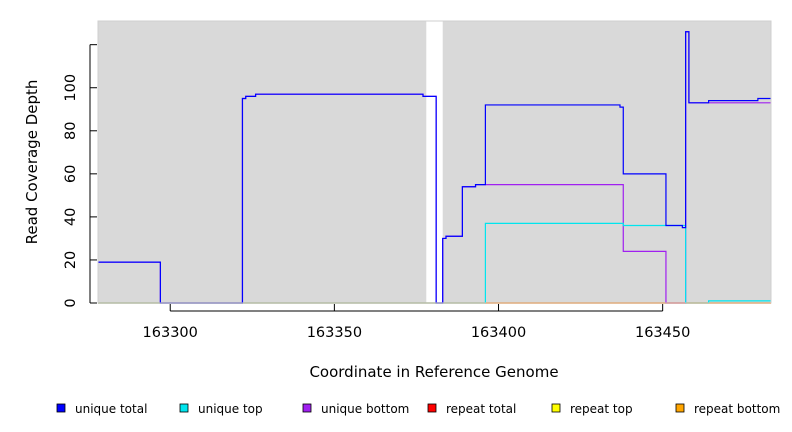  What do you see at coordinates (433, 372) in the screenshot?
I see `x-axis-title: Coordinate in Reference Genome` at bounding box center [433, 372].